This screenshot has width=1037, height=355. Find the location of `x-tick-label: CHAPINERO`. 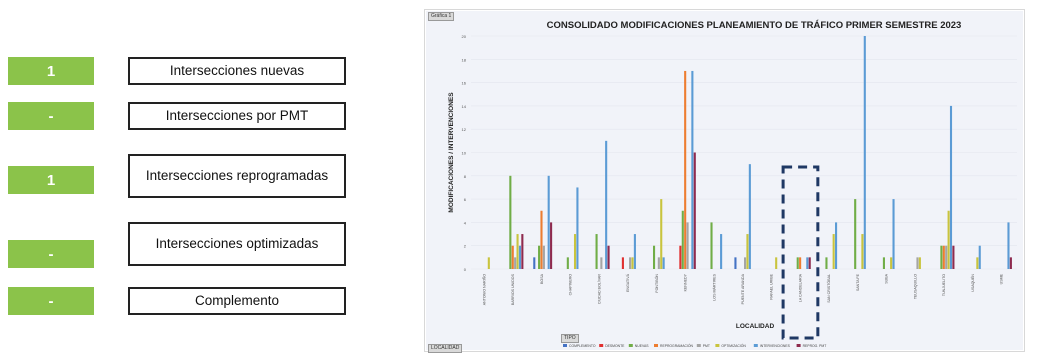

x-tick-label: CHAPINERO is located at coordinates (571, 285).